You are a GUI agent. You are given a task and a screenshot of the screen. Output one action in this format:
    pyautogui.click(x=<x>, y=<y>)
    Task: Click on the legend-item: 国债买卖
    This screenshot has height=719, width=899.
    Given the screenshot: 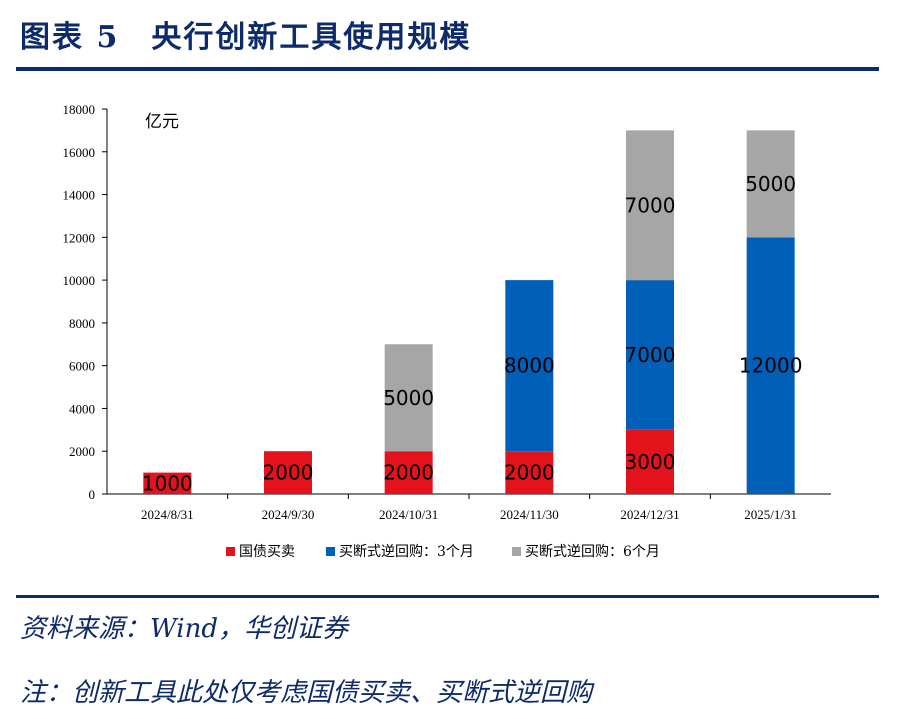 What is the action you would take?
    pyautogui.click(x=260, y=551)
    